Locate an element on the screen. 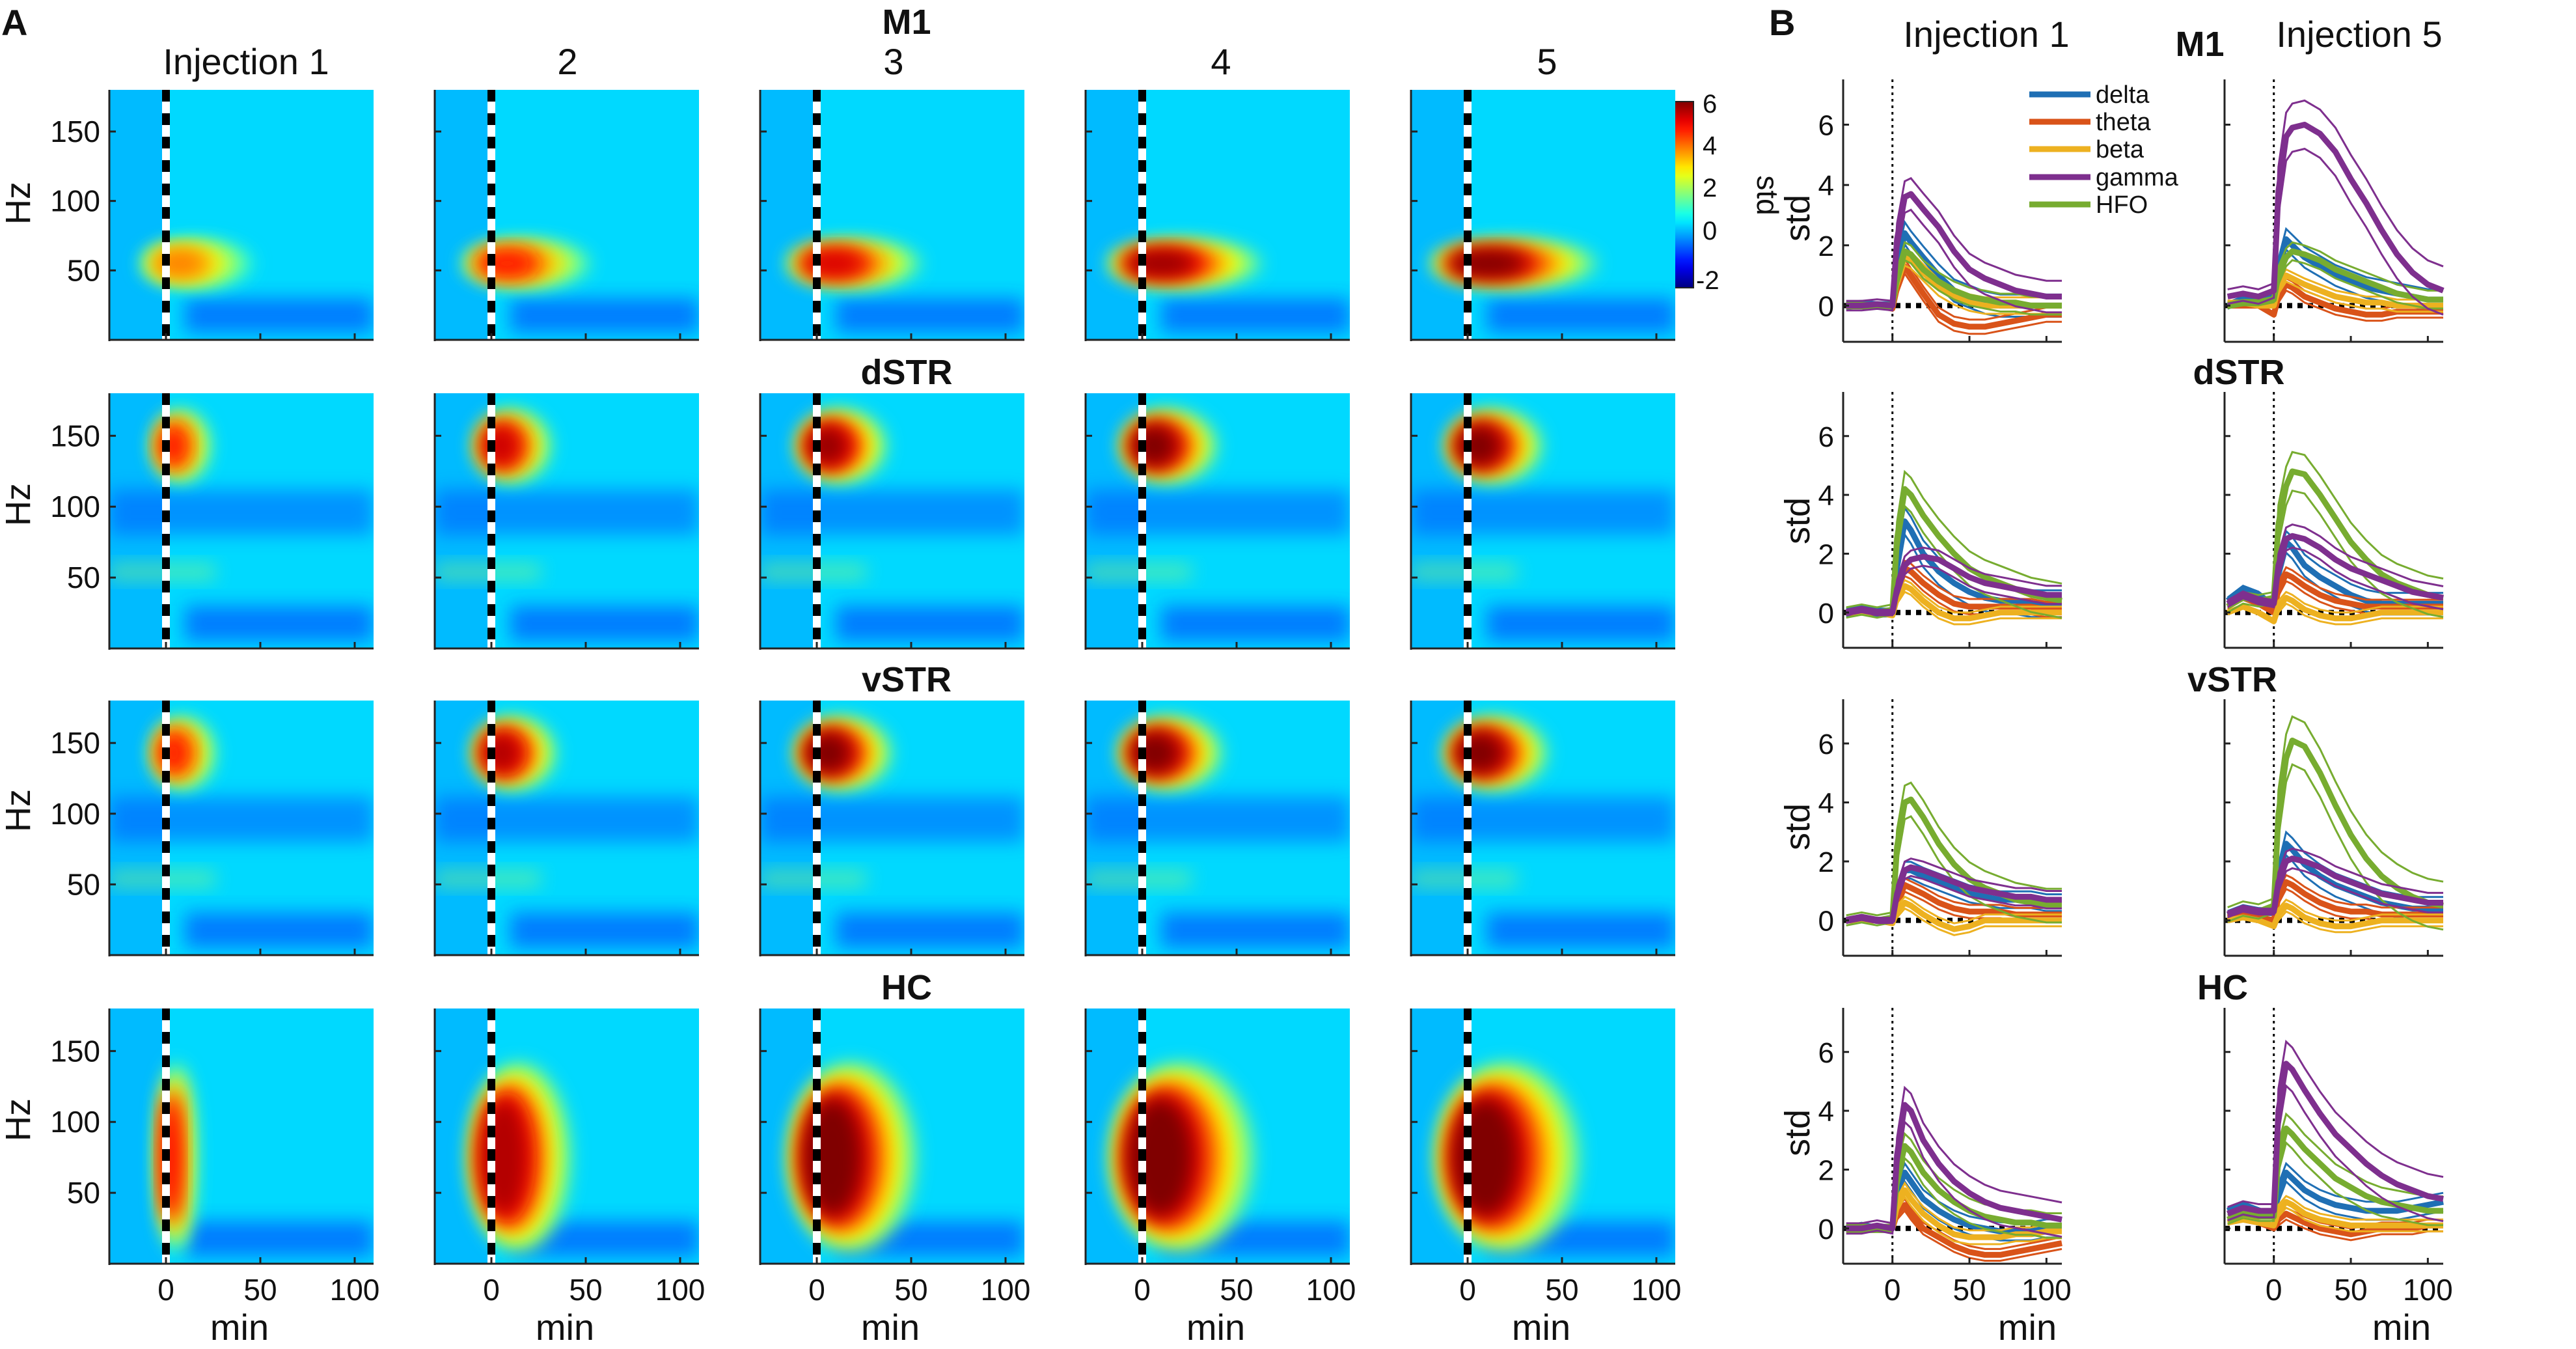  colorbar-label: std is located at coordinates (1768, 195).